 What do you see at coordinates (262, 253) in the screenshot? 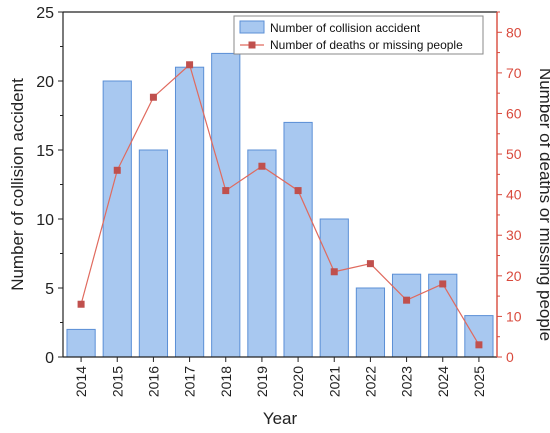
I see `bar-2019` at bounding box center [262, 253].